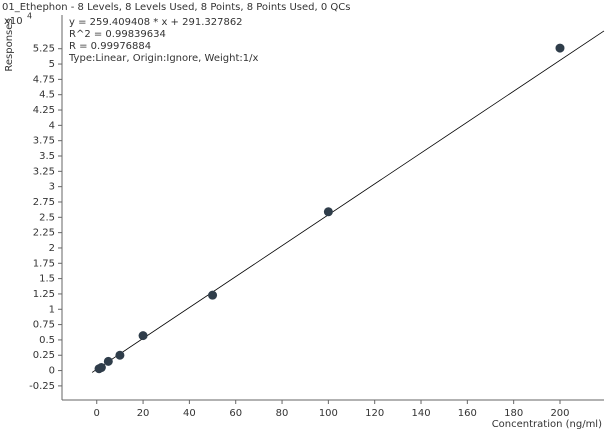 This screenshot has height=433, width=607. I want to click on y-tick-label: 4, so click(52, 125).